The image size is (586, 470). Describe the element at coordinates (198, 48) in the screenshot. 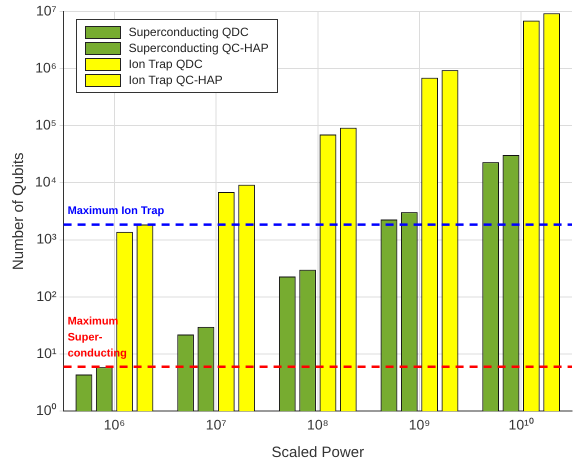

I see `legend-label: Superconducting QC-HAP` at that location.